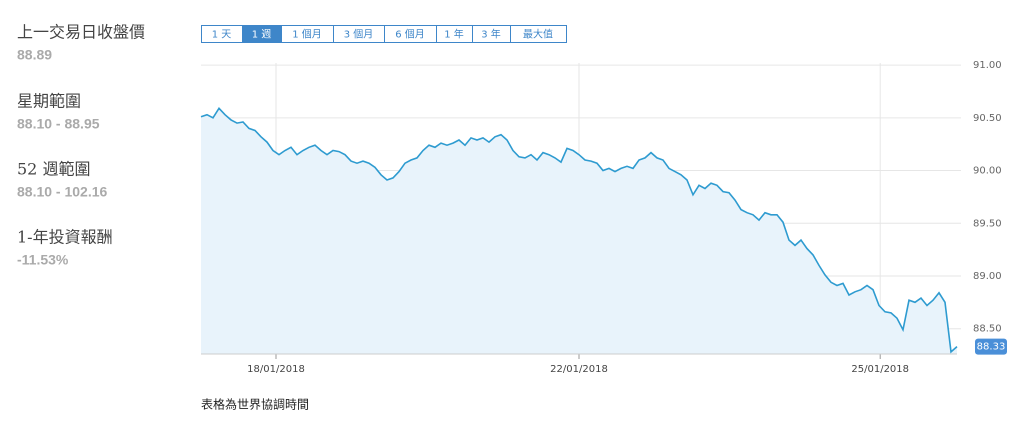 The width and height of the screenshot is (1031, 428). What do you see at coordinates (43, 260) in the screenshot?
I see `stat-value: -11.53%` at bounding box center [43, 260].